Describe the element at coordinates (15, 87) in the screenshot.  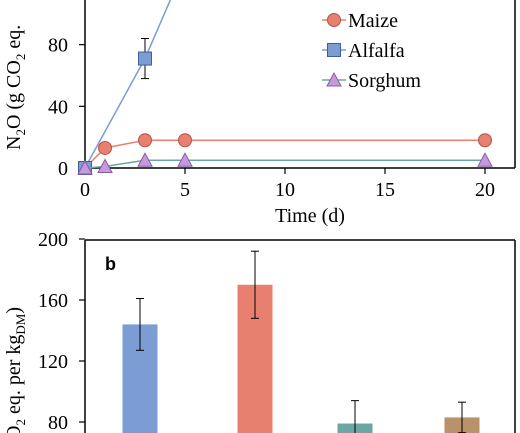
I see `panel-a-y-axis-title: N2O (g CO2 eq.` at that location.